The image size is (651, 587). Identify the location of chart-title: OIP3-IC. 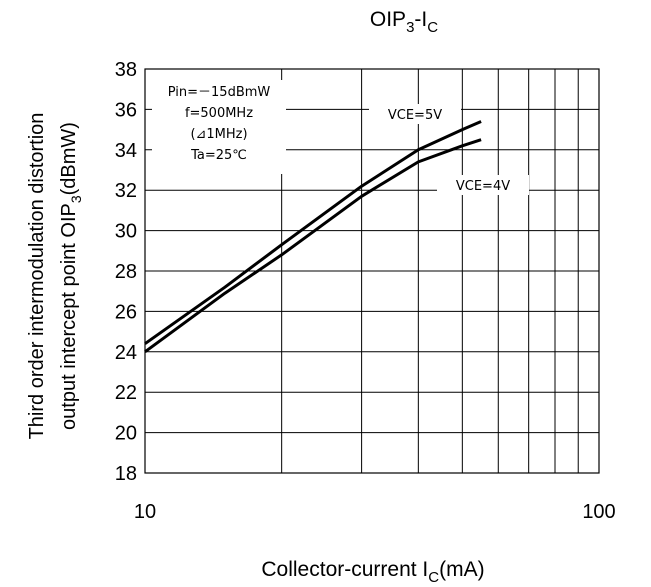
(404, 22).